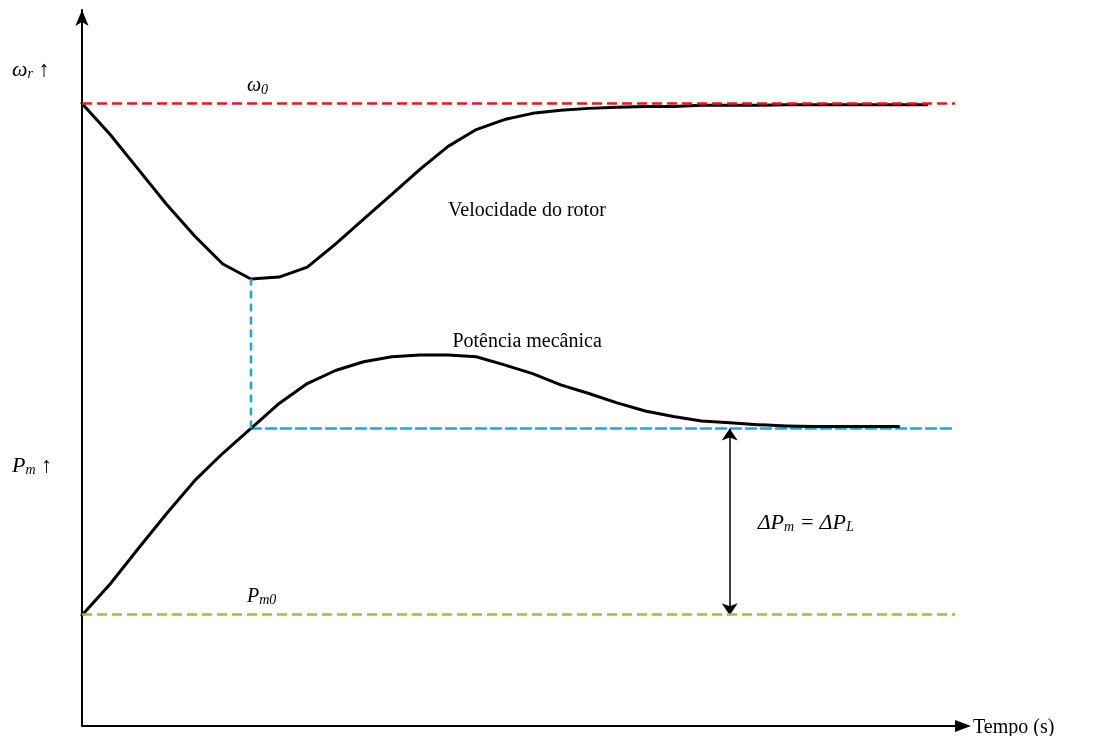  Describe the element at coordinates (527, 339) in the screenshot. I see `series-label: Potência mecânica` at that location.